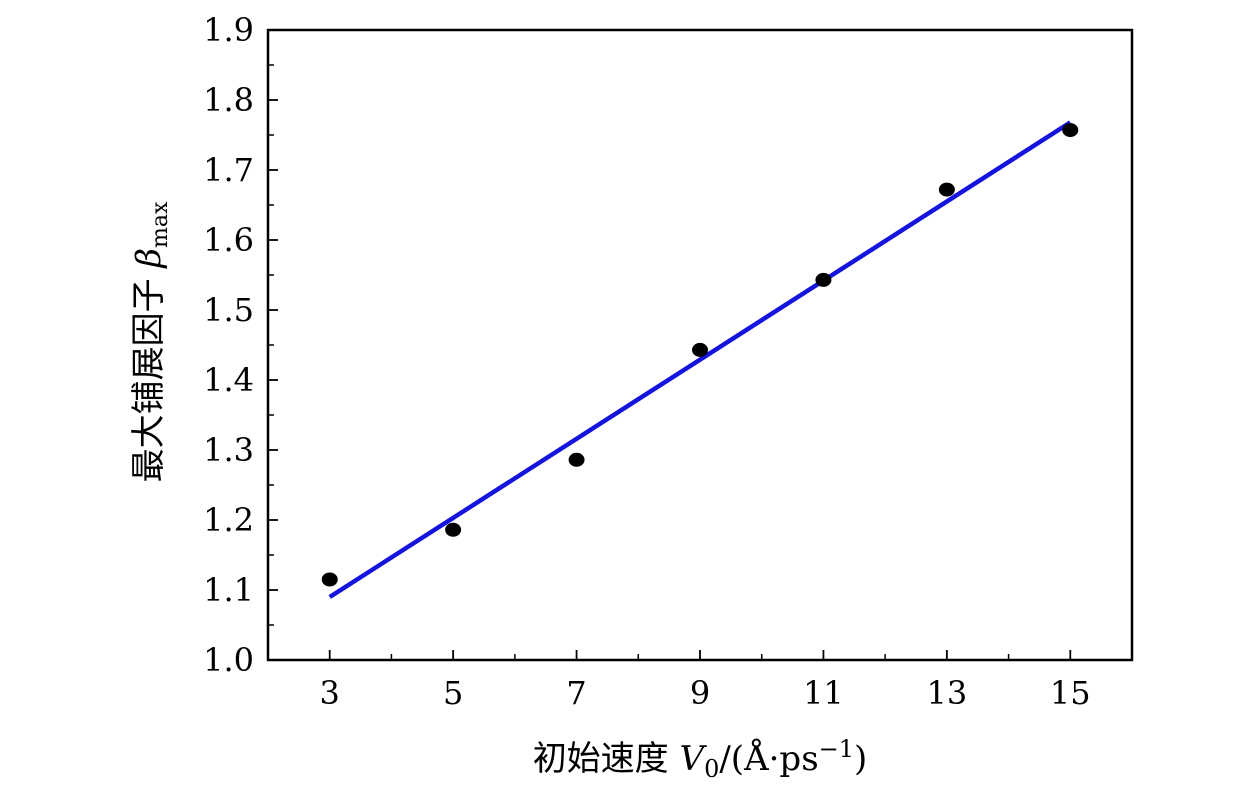 The image size is (1260, 795). Describe the element at coordinates (606, 759) in the screenshot. I see `x-axis-label-prefix: 初始速度` at that location.